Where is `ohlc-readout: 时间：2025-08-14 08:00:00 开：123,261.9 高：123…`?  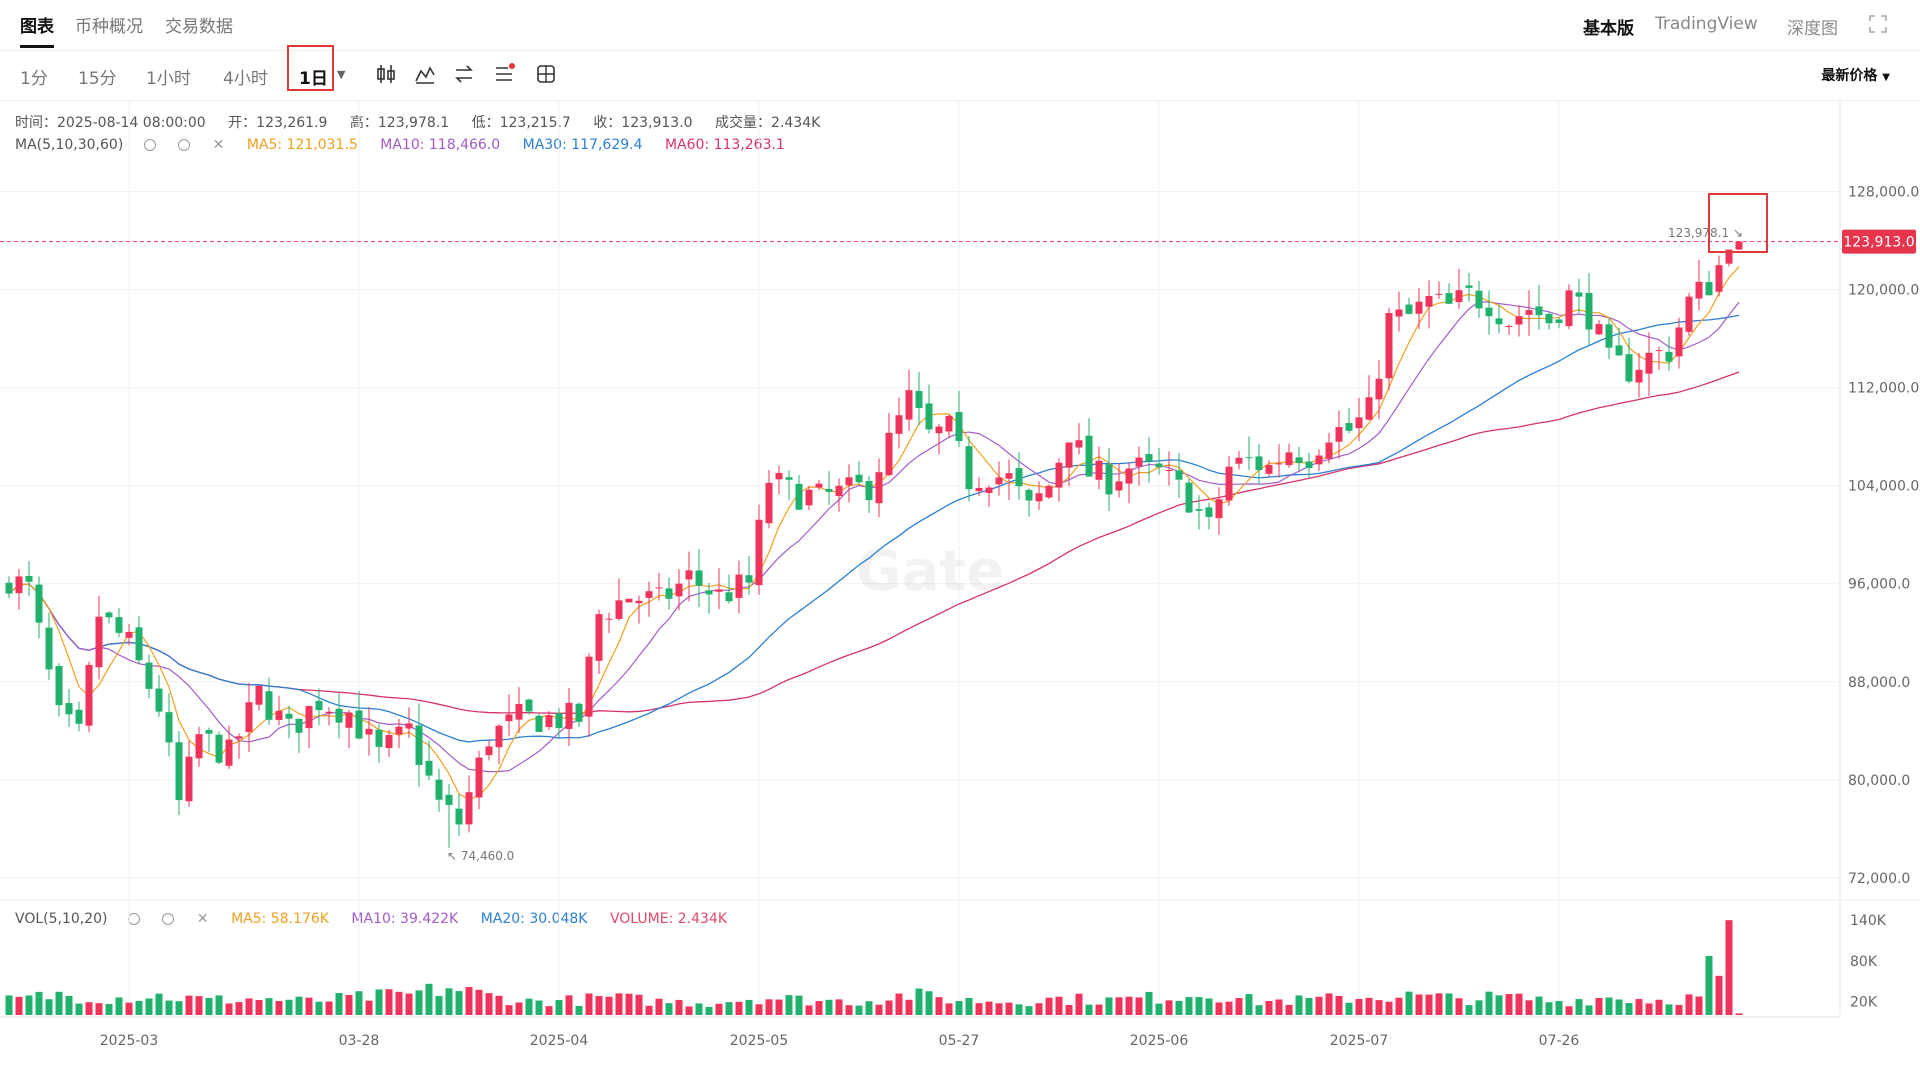 ohlc-readout: 时间：2025-08-14 08:00:00 开：123,261.9 高：123… is located at coordinates (426, 122).